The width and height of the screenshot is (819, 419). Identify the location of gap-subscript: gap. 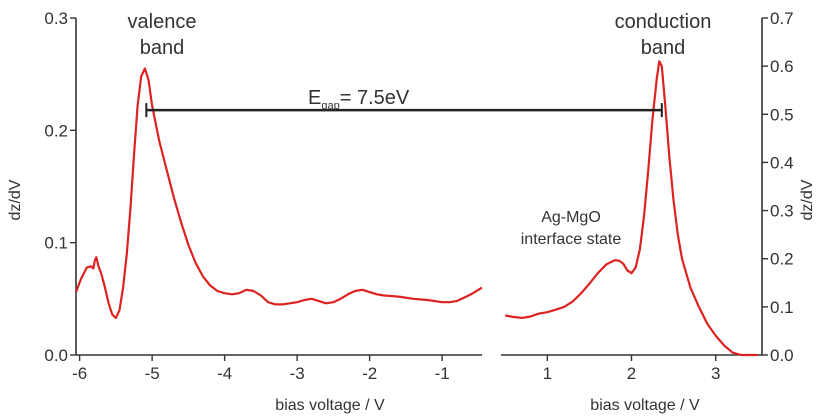
(330, 106).